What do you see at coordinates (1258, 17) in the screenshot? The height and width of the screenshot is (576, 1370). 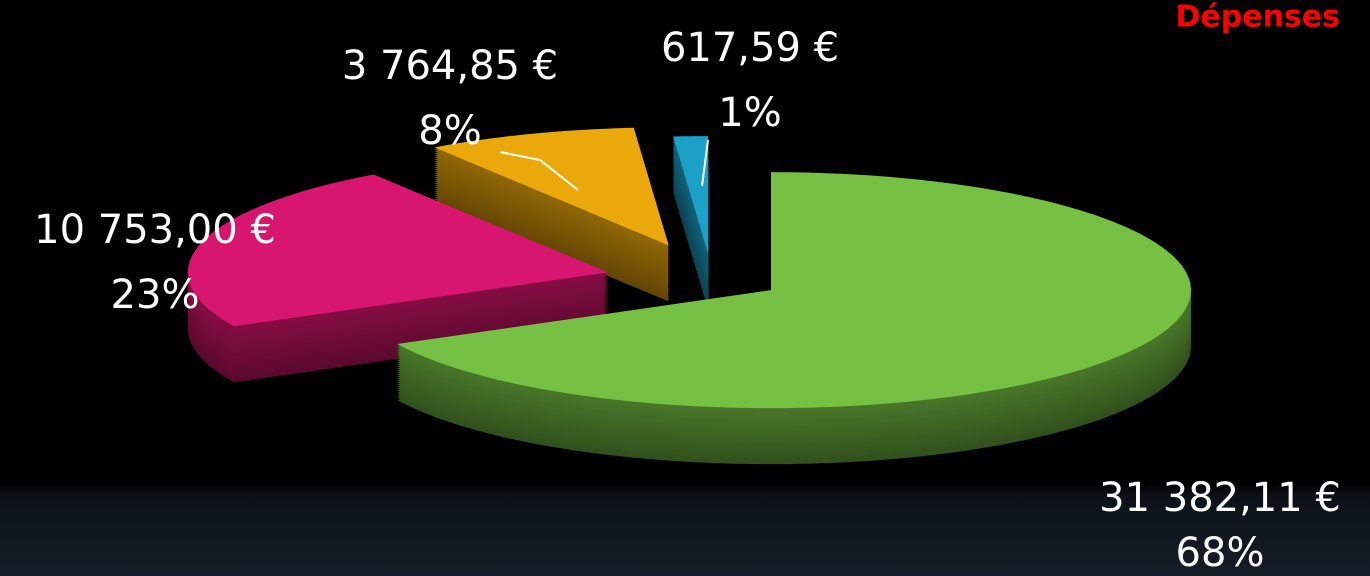 I see `chart-title: Dépenses` at bounding box center [1258, 17].